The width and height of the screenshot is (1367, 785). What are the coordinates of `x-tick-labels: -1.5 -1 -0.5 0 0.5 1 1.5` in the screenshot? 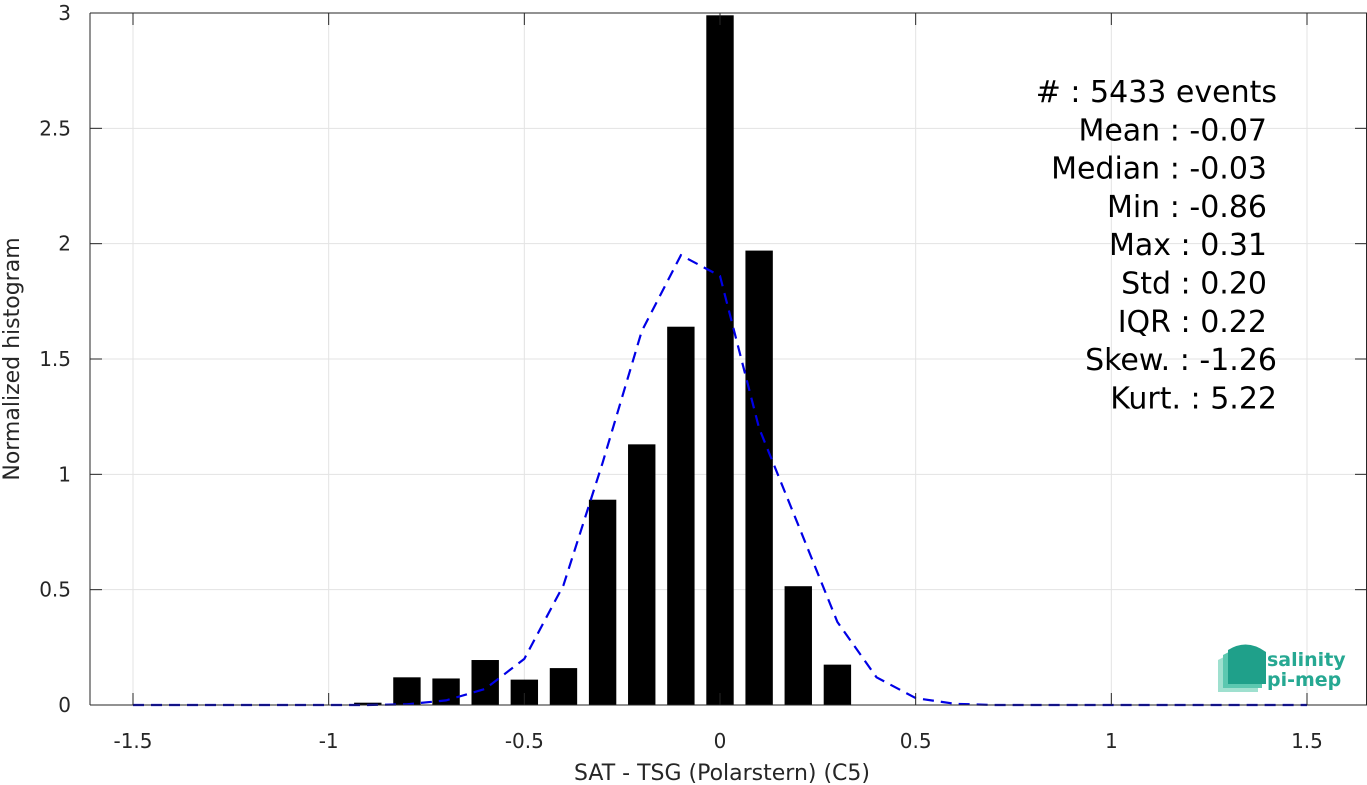 It's located at (717, 741).